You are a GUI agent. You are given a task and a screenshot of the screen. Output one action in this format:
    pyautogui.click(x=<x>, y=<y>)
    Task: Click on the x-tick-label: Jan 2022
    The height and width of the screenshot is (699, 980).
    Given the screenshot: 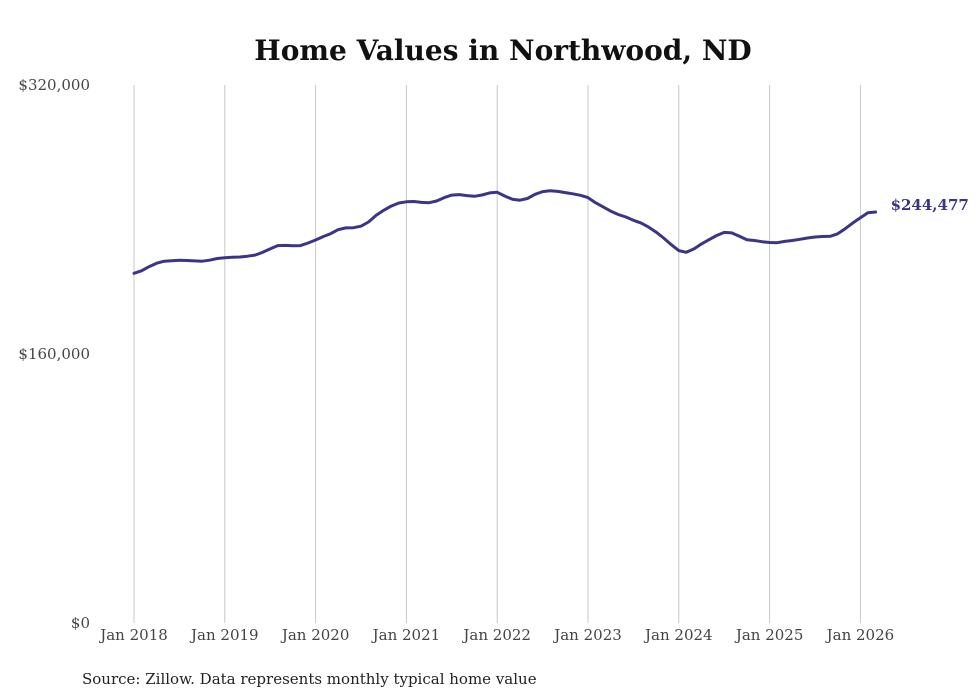 What is the action you would take?
    pyautogui.click(x=496, y=635)
    